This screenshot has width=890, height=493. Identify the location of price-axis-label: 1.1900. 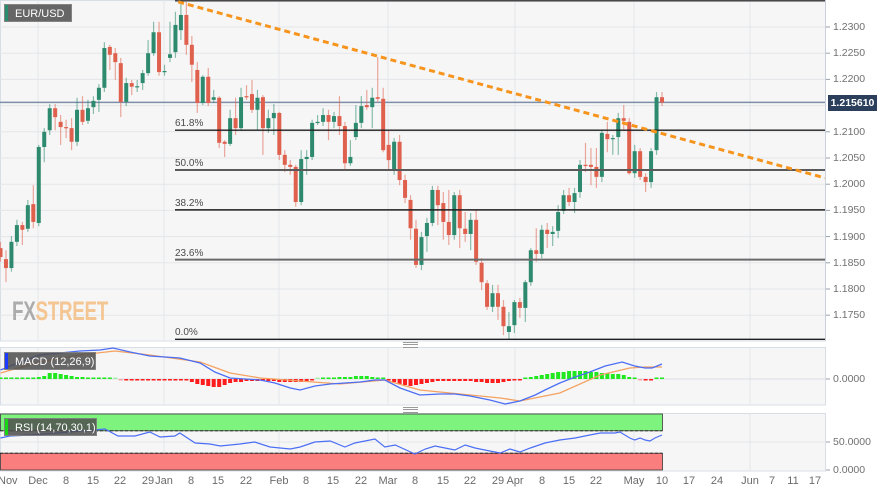
(849, 236).